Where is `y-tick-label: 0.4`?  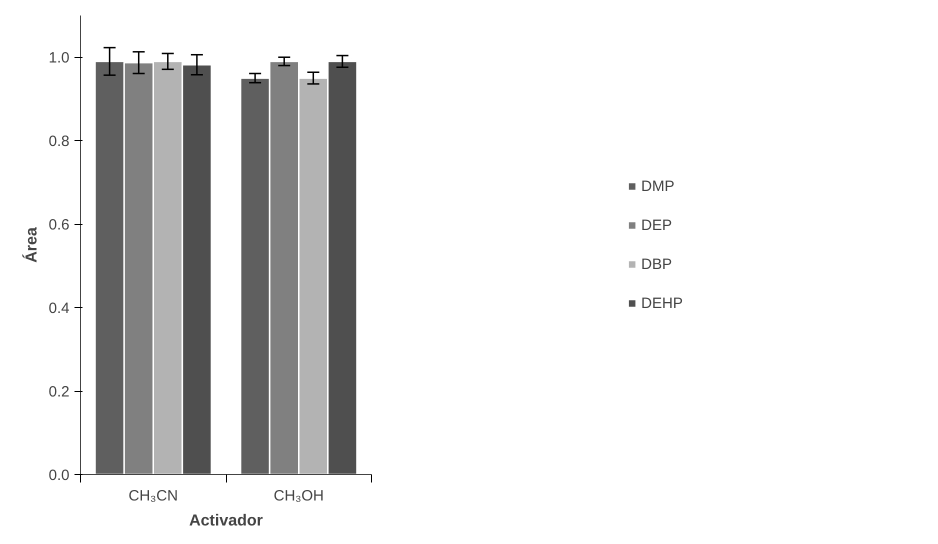
y-tick-label: 0.4 is located at coordinates (59, 309).